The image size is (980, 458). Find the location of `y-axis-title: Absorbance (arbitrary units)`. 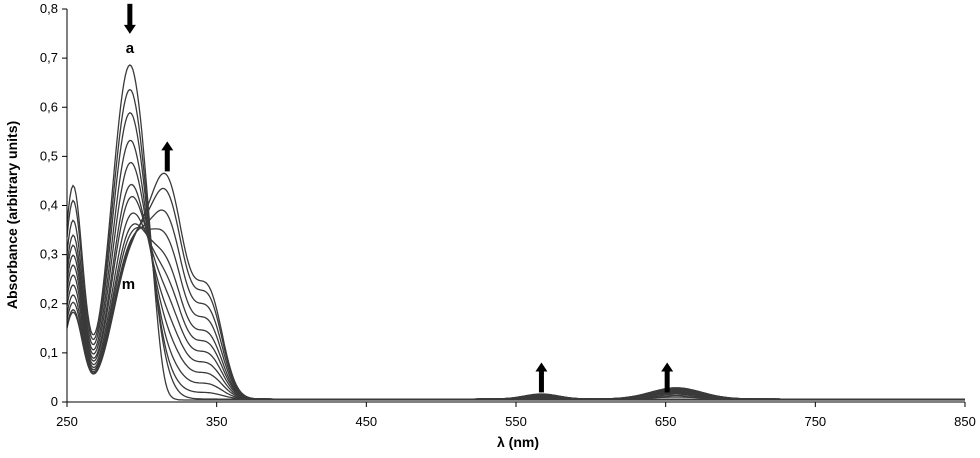

y-axis-title: Absorbance (arbitrary units) is located at coordinates (12, 215).